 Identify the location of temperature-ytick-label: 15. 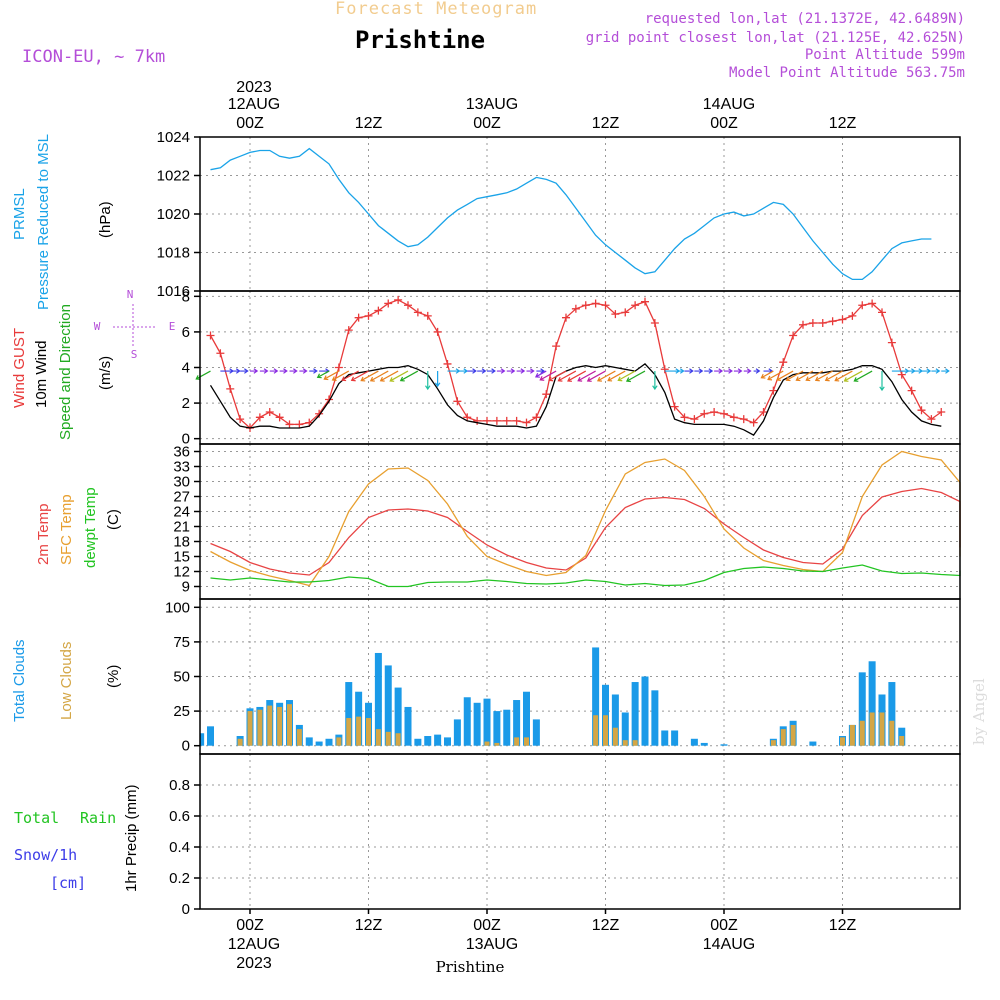
(181, 557).